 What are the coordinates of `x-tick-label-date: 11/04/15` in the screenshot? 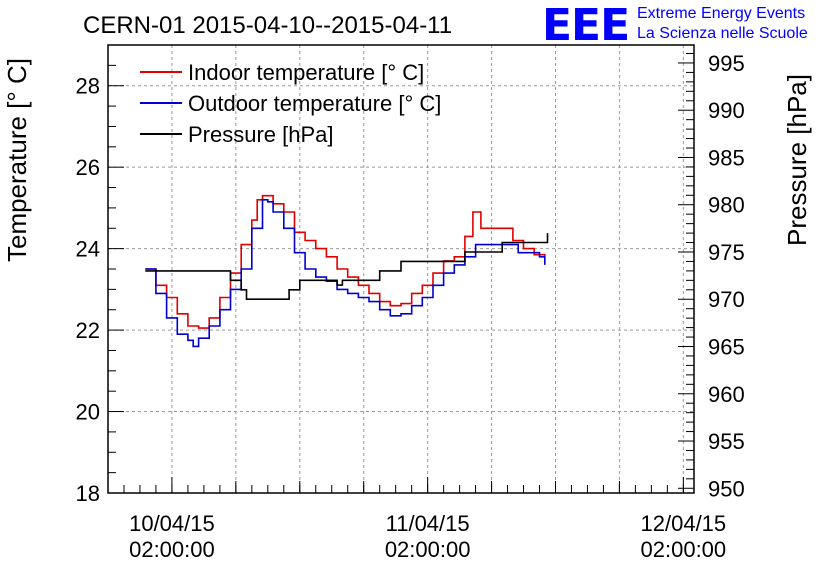 It's located at (428, 523).